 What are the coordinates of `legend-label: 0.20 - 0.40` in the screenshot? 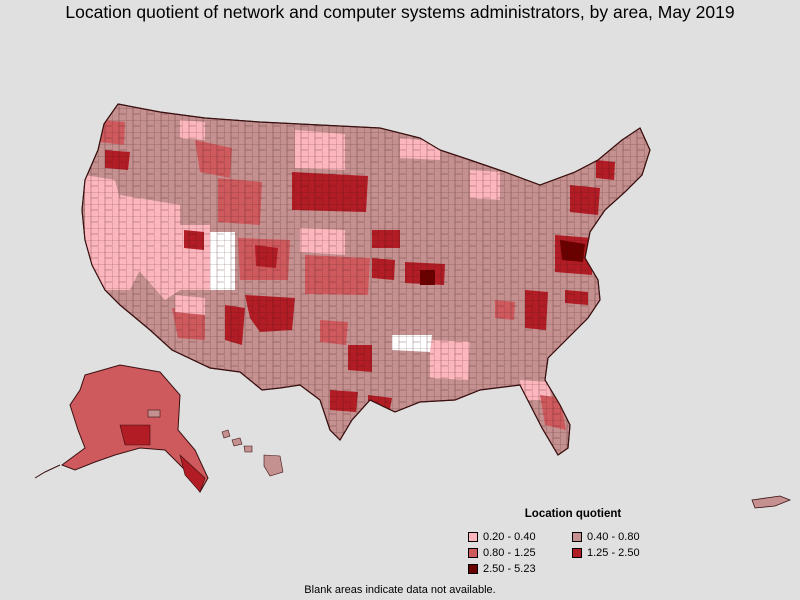 It's located at (509, 537).